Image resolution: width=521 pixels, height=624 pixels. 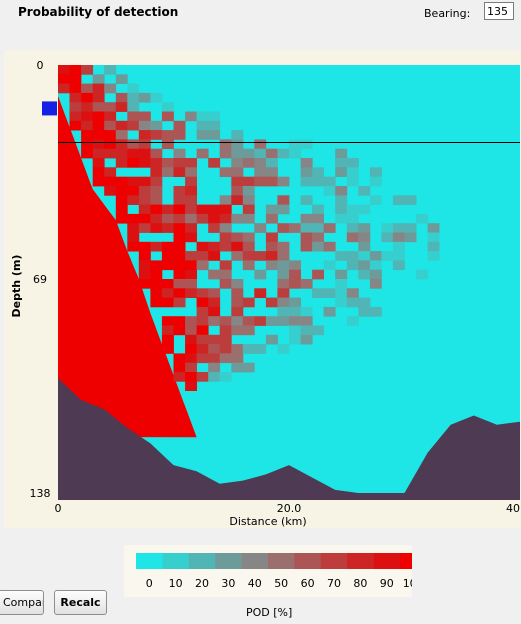 What do you see at coordinates (22, 602) in the screenshot?
I see `compare-button: Compare` at bounding box center [22, 602].